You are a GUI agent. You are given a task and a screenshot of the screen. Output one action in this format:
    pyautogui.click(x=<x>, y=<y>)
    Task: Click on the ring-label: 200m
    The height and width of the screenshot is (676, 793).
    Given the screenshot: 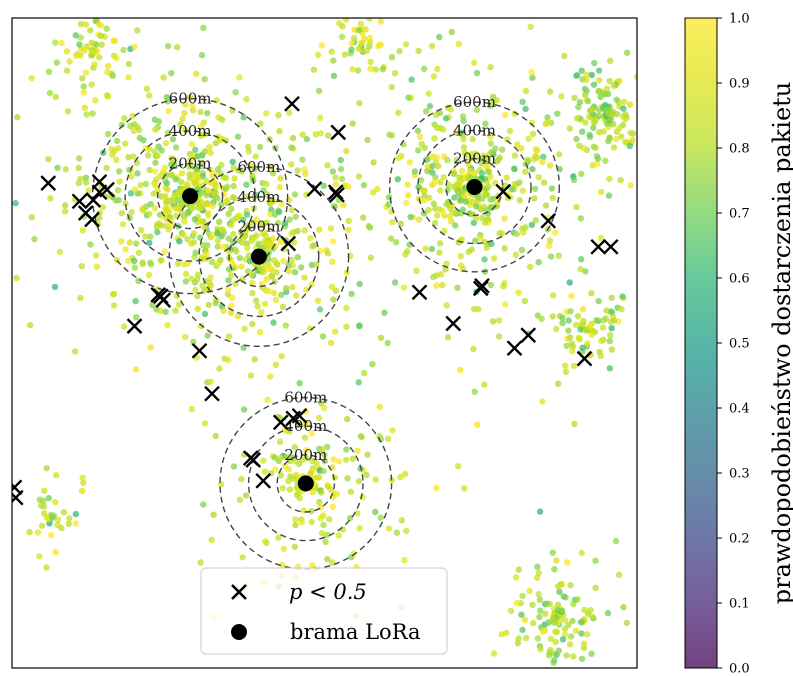 What is the action you would take?
    pyautogui.click(x=258, y=227)
    